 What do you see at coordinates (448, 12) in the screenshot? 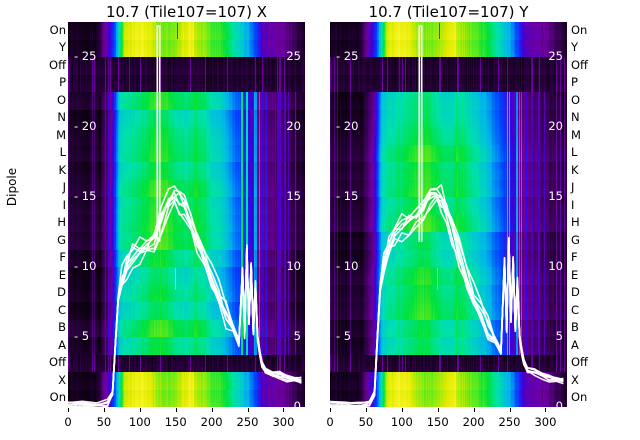
I see `panel-title-right: 10.7 (Tile107=107) Y` at bounding box center [448, 12].